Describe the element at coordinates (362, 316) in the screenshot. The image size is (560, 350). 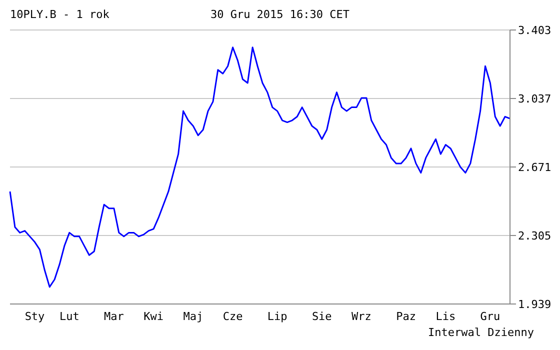
I see `x-tick-label: Wrz` at that location.